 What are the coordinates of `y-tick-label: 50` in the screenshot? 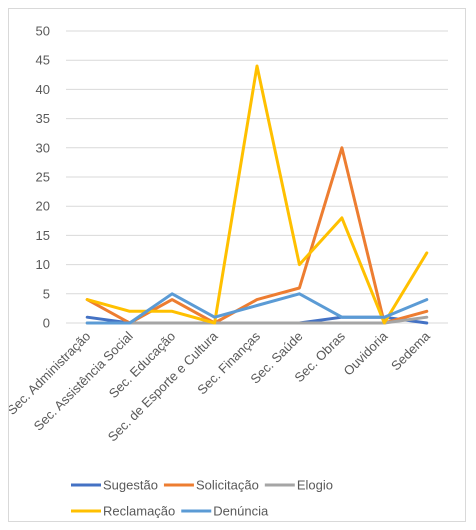 It's located at (43, 31).